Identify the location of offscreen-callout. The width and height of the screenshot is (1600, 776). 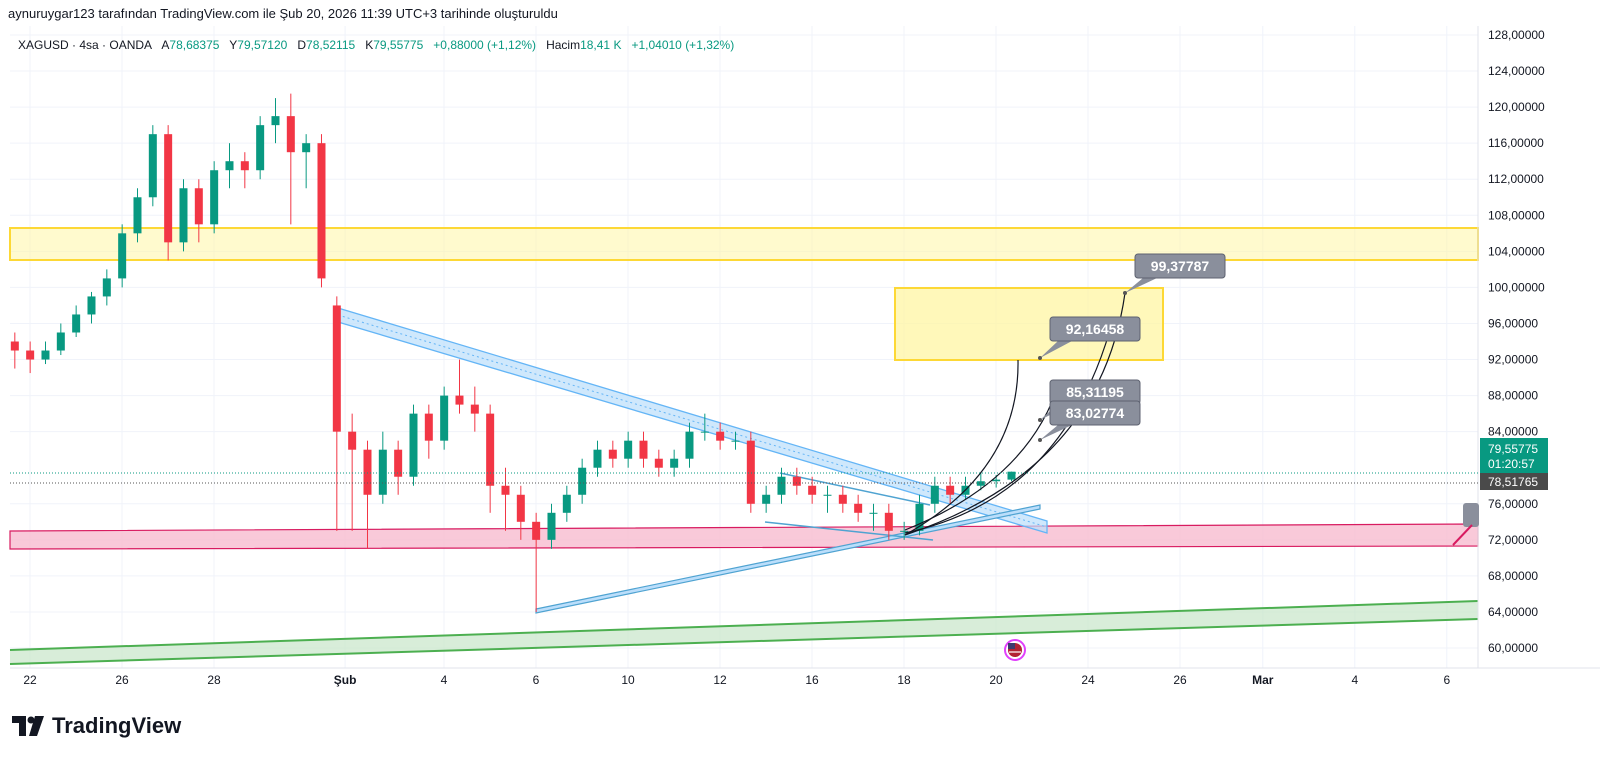
(1471, 515).